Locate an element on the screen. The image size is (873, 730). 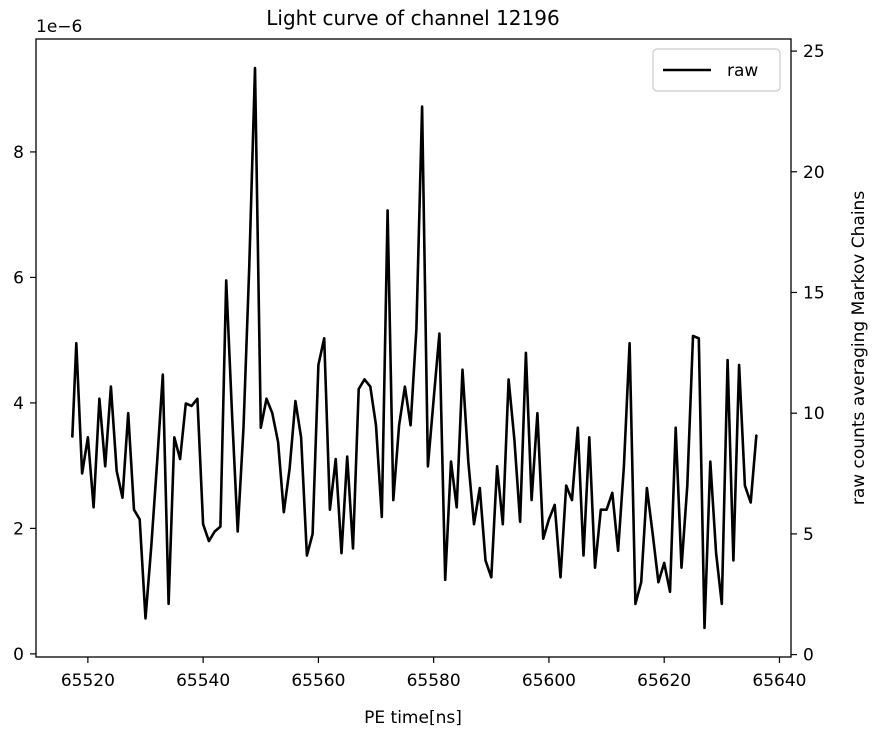
x-tick-label: 65520 is located at coordinates (88, 681).